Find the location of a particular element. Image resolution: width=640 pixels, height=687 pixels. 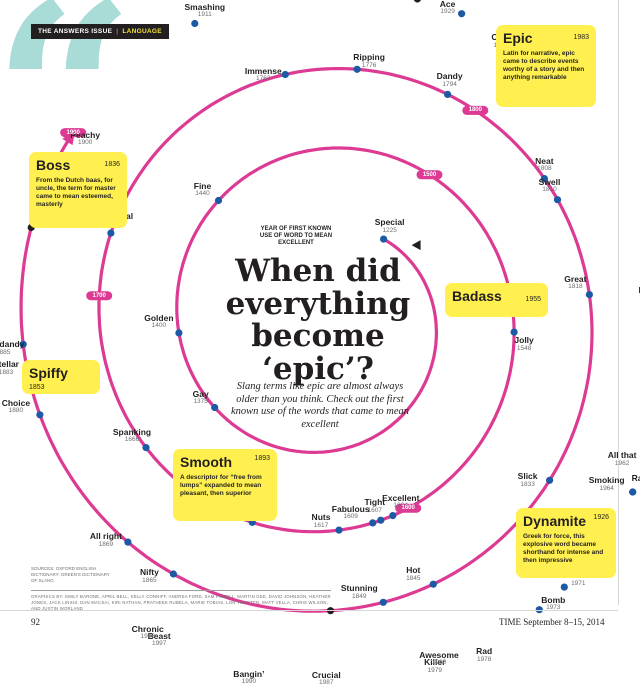

word-label: Swell 1810 is located at coordinates (550, 186).